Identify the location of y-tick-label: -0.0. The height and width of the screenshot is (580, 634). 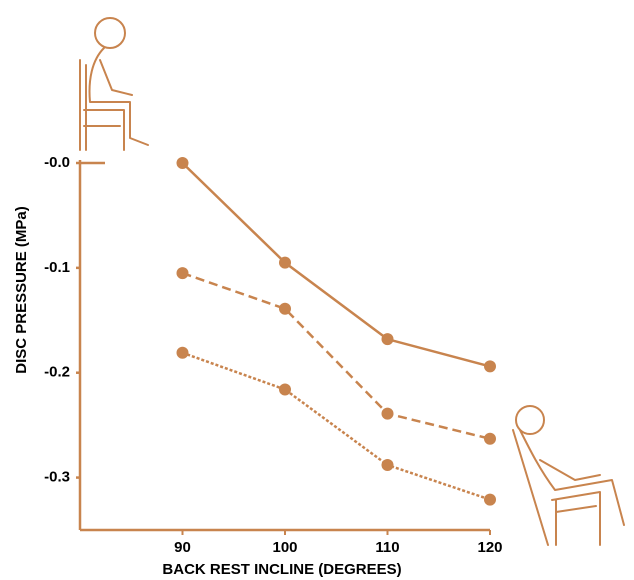
(57, 162).